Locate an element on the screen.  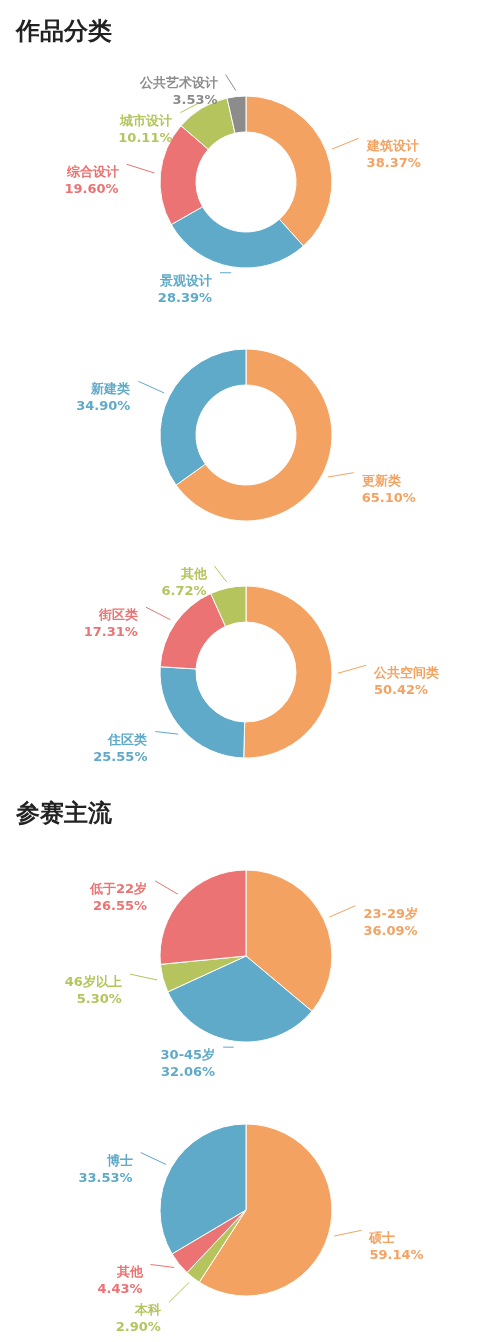
slice-label: 公共艺术设计 is located at coordinates (178, 82).